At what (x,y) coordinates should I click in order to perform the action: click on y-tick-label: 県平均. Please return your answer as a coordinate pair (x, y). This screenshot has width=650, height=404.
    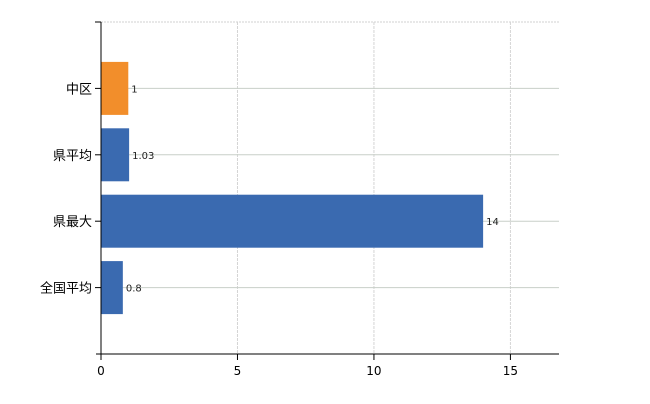
    Looking at the image, I should click on (72, 156).